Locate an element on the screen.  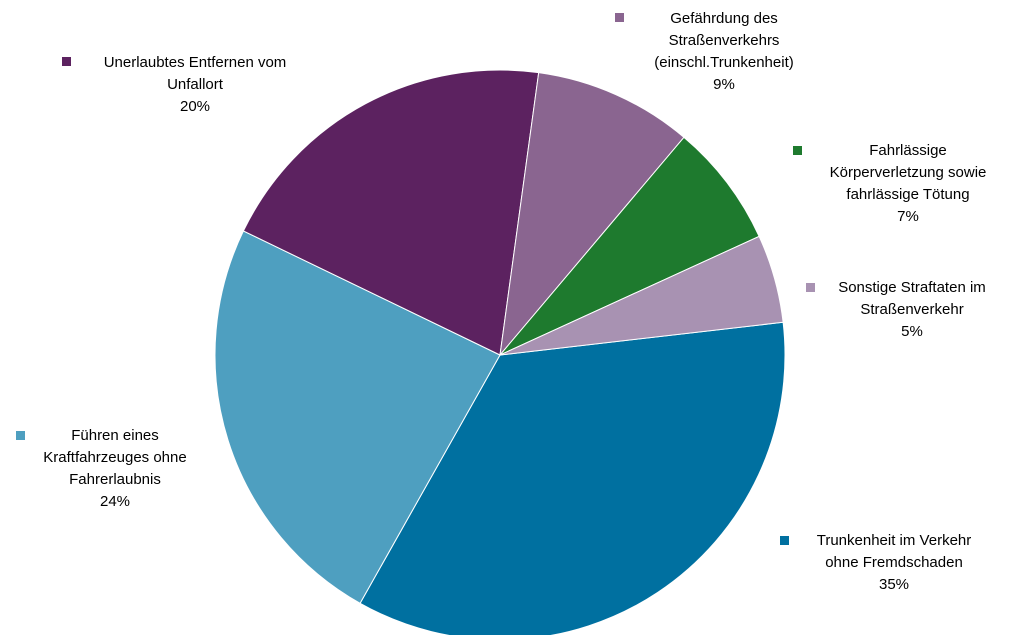
value-label: 35% is located at coordinates (894, 584).